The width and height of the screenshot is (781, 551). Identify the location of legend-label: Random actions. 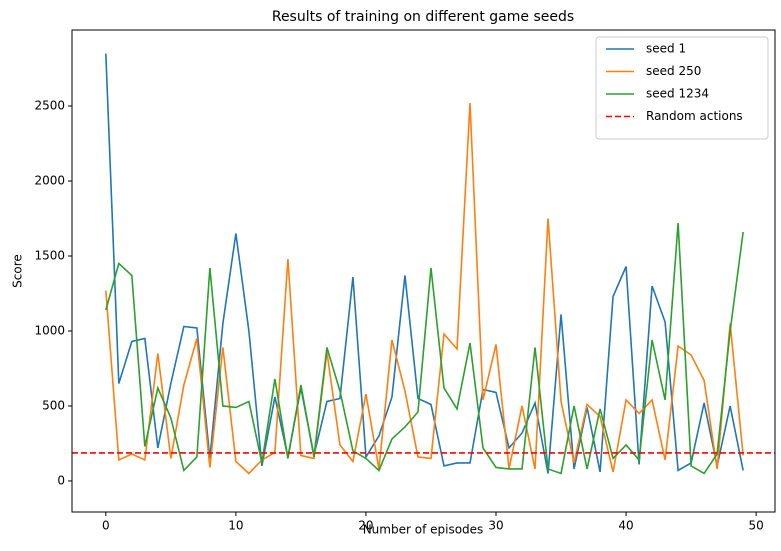
(694, 116).